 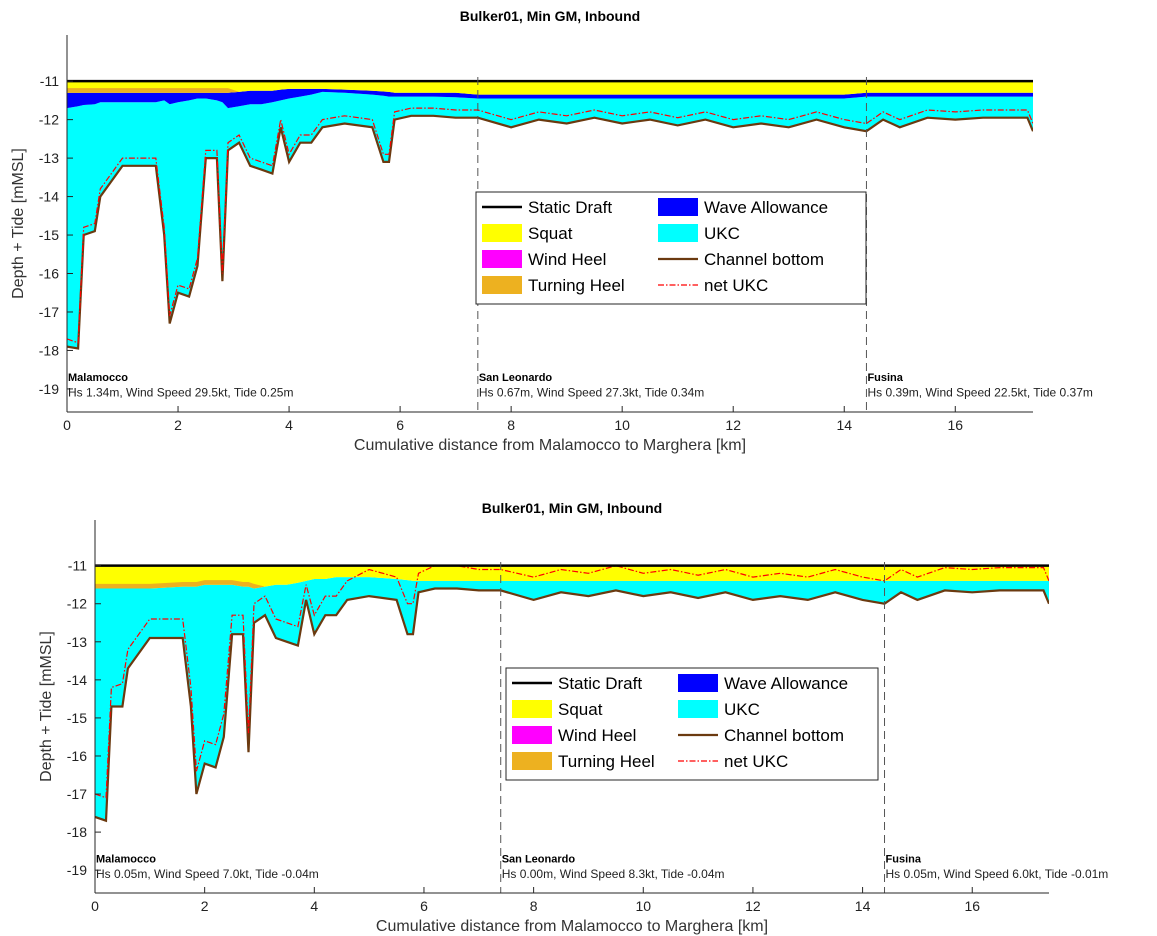 I want to click on location-info: Hs 0.05m, Wind Speed 7.0kt, Tide -0.04m, so click(x=207, y=874).